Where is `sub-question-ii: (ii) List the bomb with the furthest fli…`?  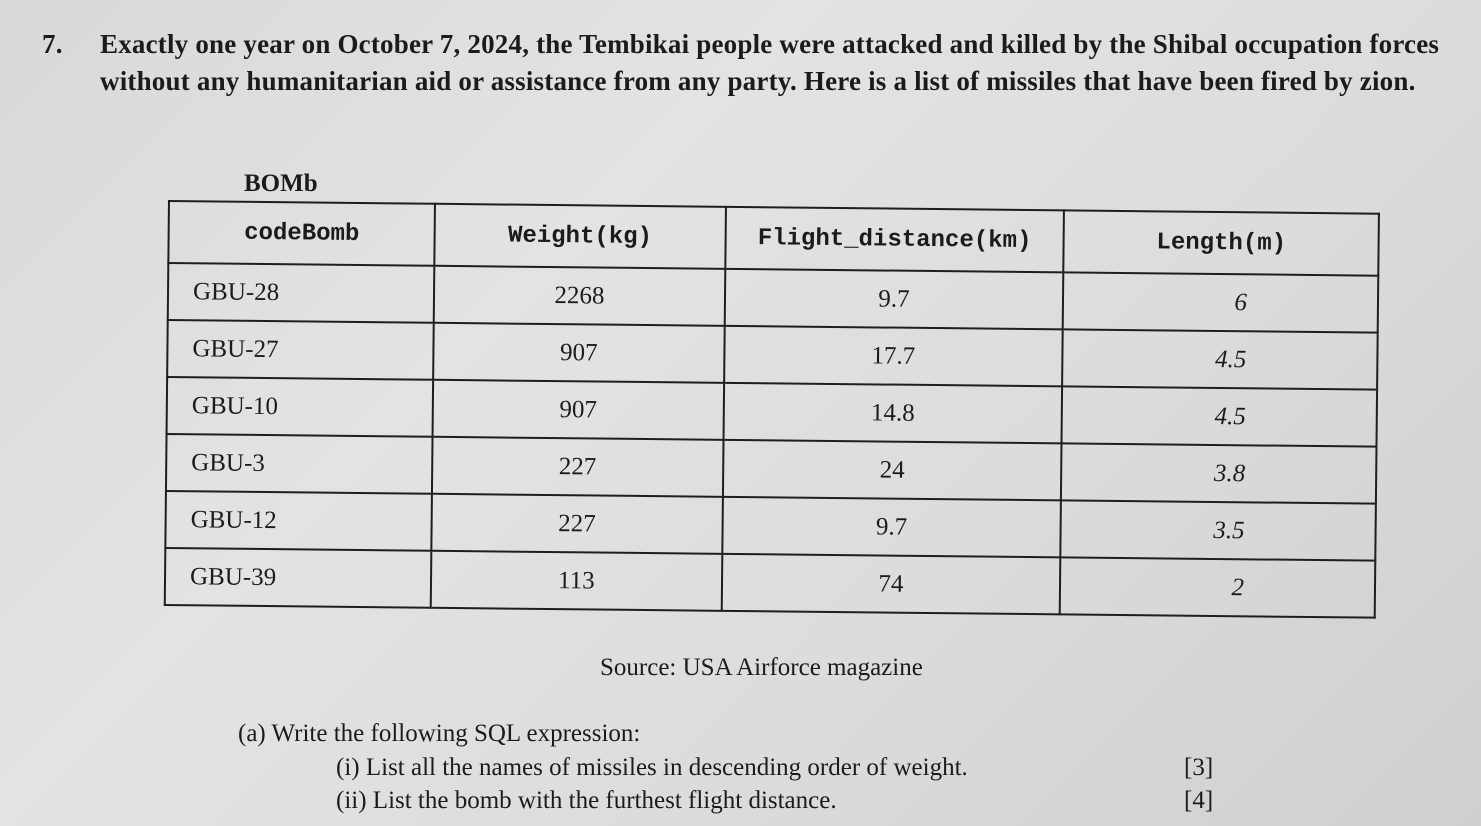 sub-question-ii: (ii) List the bomb with the furthest fli… is located at coordinates (586, 800).